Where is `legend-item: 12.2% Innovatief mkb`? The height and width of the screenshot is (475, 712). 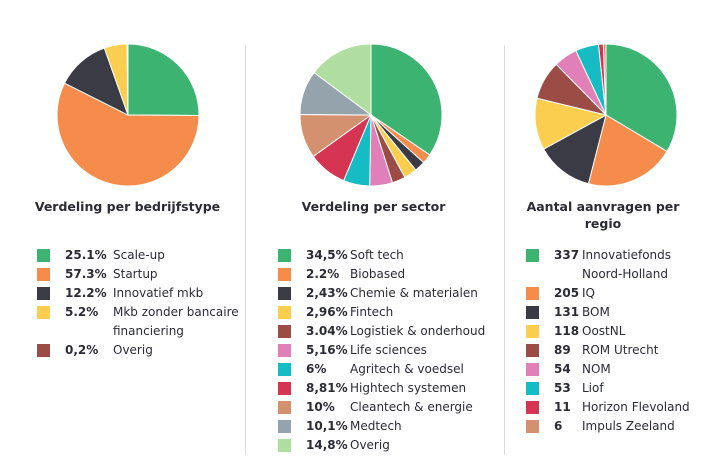
legend-item: 12.2% Innovatief mkb is located at coordinates (139, 293).